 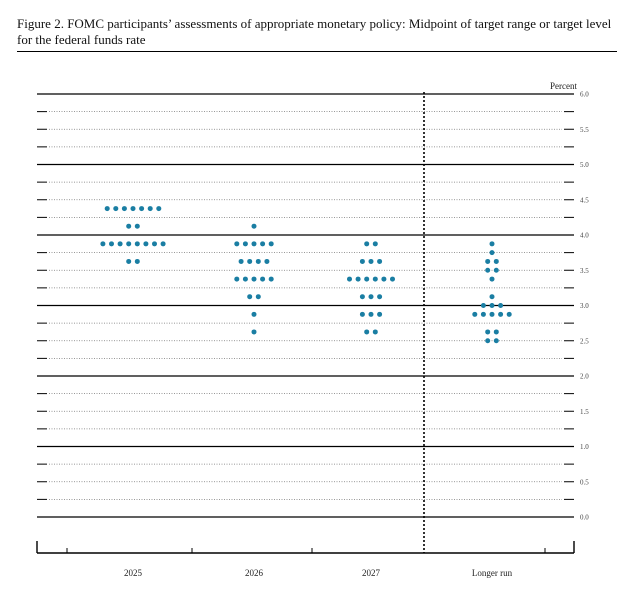 What do you see at coordinates (584, 377) in the screenshot?
I see `y-tick-label: 2.0` at bounding box center [584, 377].